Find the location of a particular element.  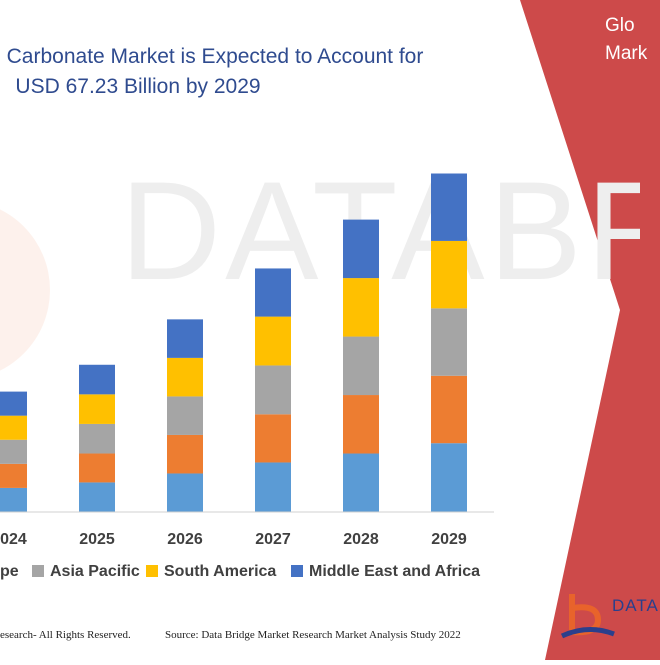

side-panel-text: Glo Mark is located at coordinates (626, 40).